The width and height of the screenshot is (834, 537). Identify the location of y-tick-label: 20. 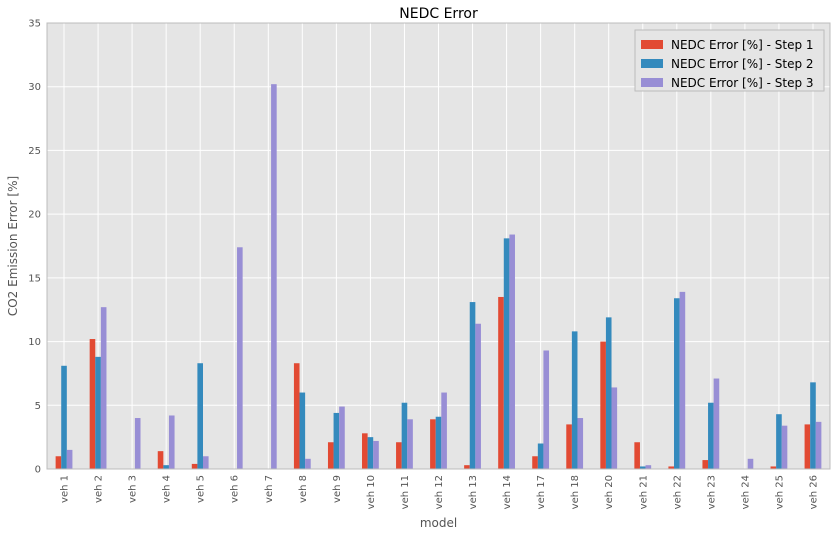
(34, 215).